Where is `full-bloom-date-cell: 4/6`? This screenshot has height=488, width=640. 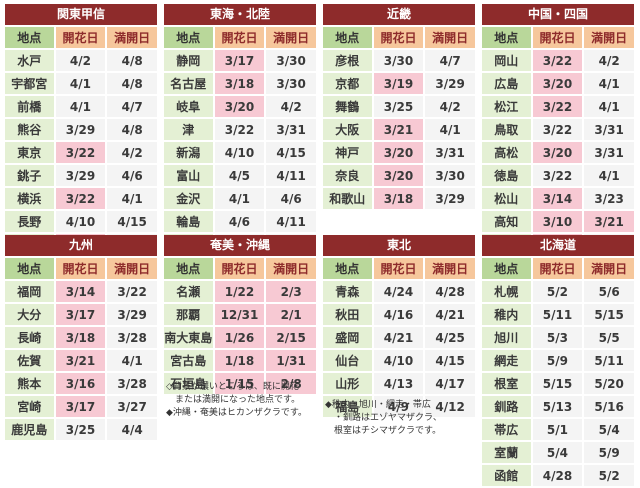
full-bloom-date-cell: 4/6 is located at coordinates (290, 198).